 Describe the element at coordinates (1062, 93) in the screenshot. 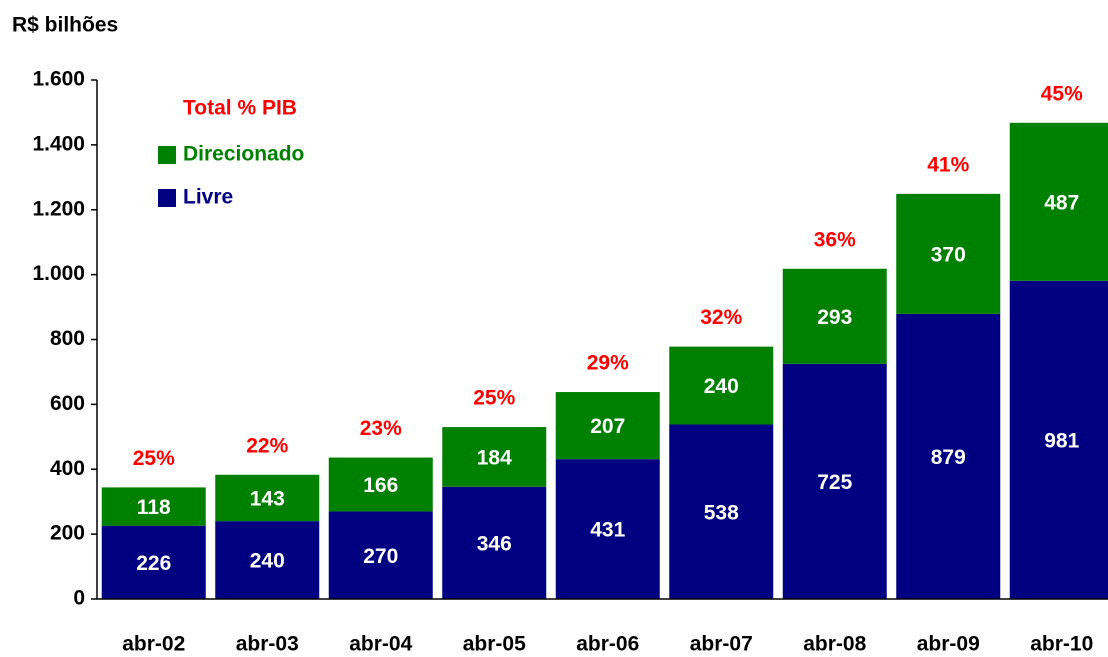

I see `pib-label: 45%` at that location.